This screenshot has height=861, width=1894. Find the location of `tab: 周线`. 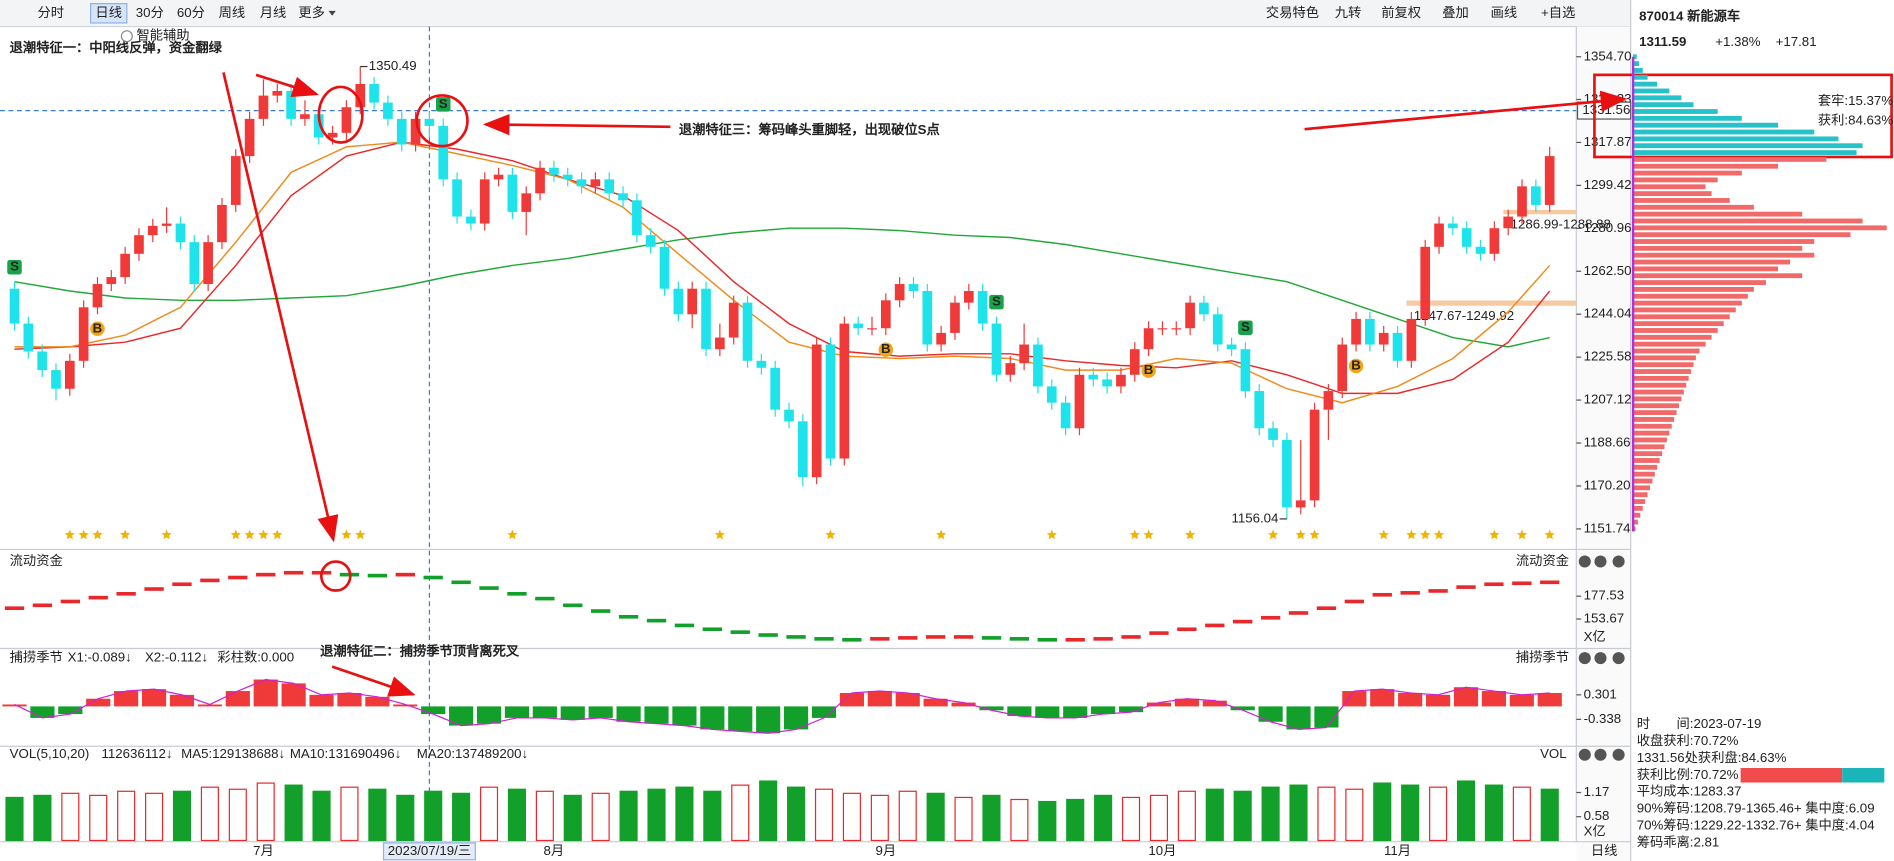

tab: 周线 is located at coordinates (232, 12).